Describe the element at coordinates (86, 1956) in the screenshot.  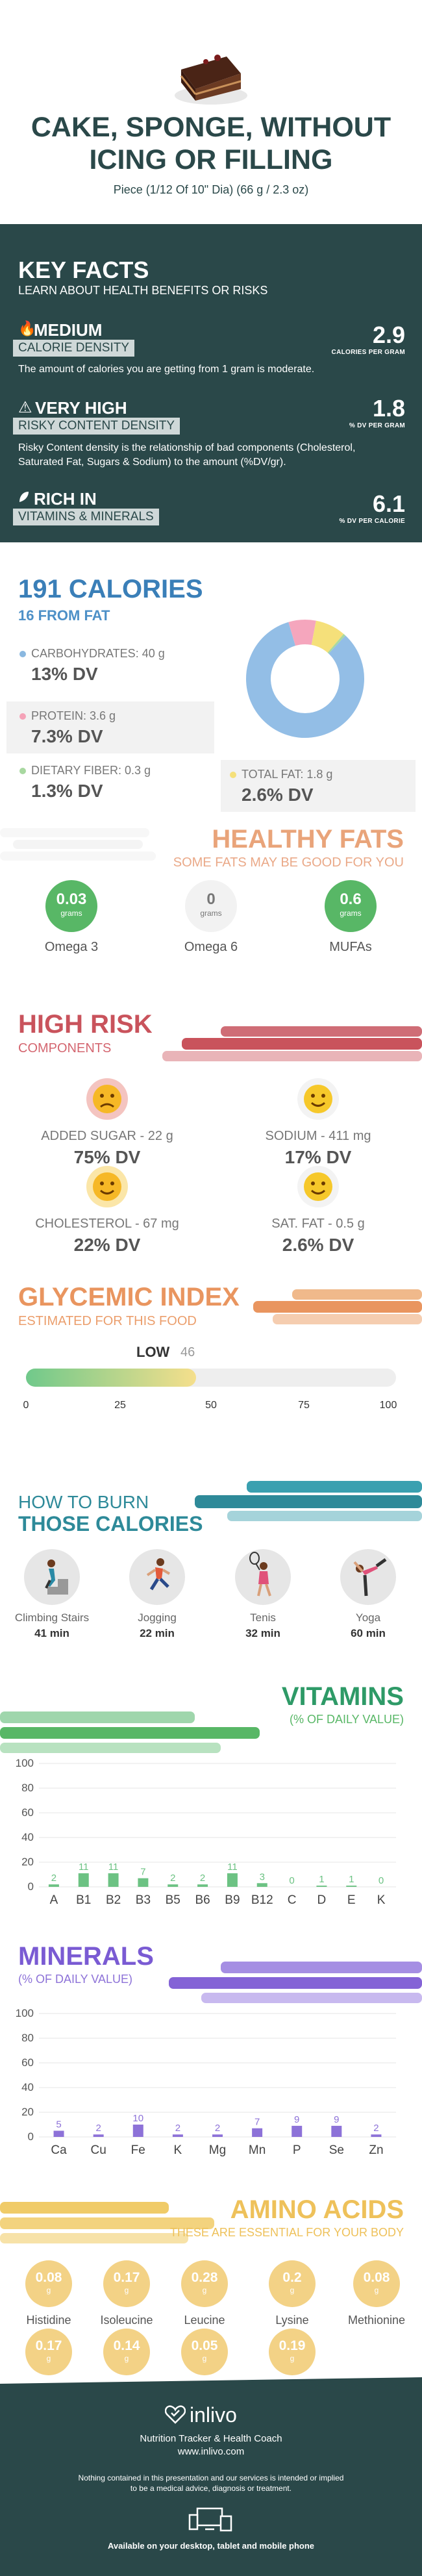
I see `minerals-title: MINERALS` at that location.